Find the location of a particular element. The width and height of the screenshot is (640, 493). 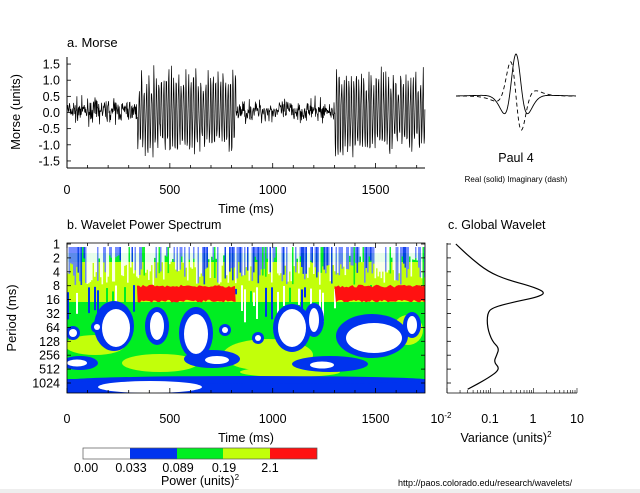

panel-b-xlabel: Time (ms) is located at coordinates (246, 438).